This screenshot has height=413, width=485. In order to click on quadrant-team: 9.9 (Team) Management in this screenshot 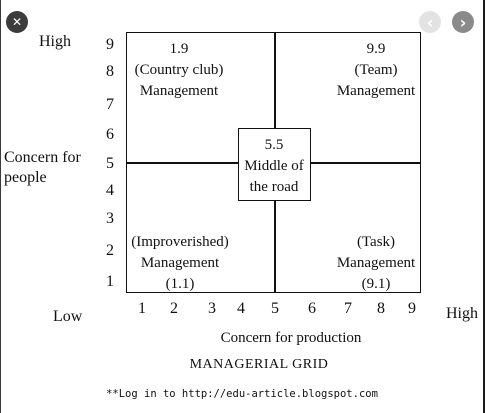, I will do `click(376, 70)`.